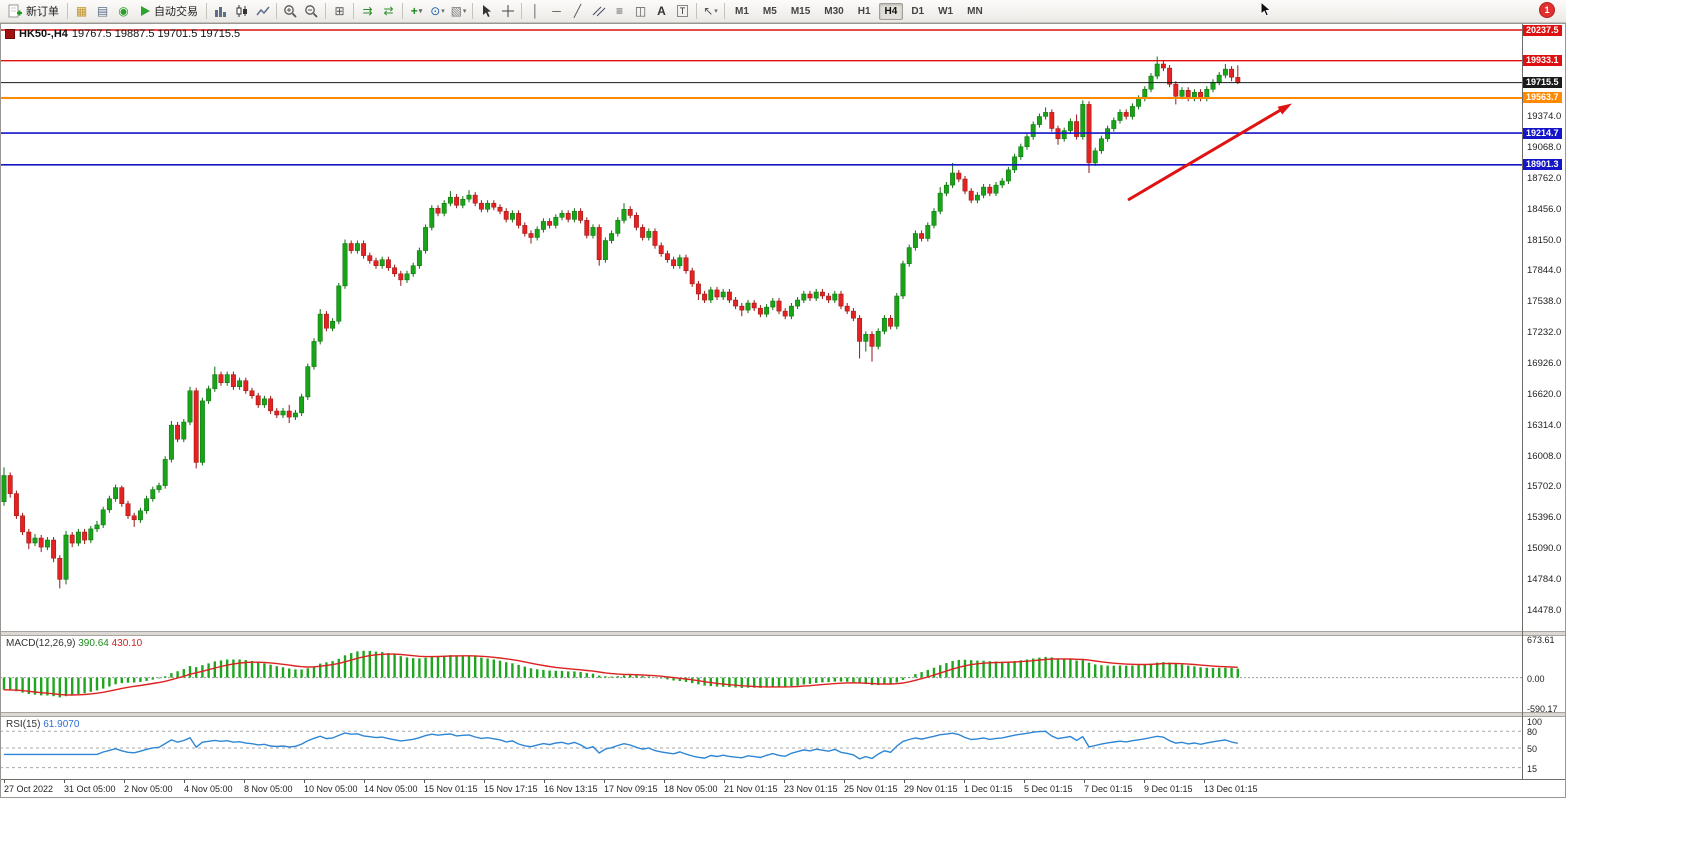 The width and height of the screenshot is (1689, 859). I want to click on price-axis-label: 19374.0, so click(1544, 117).